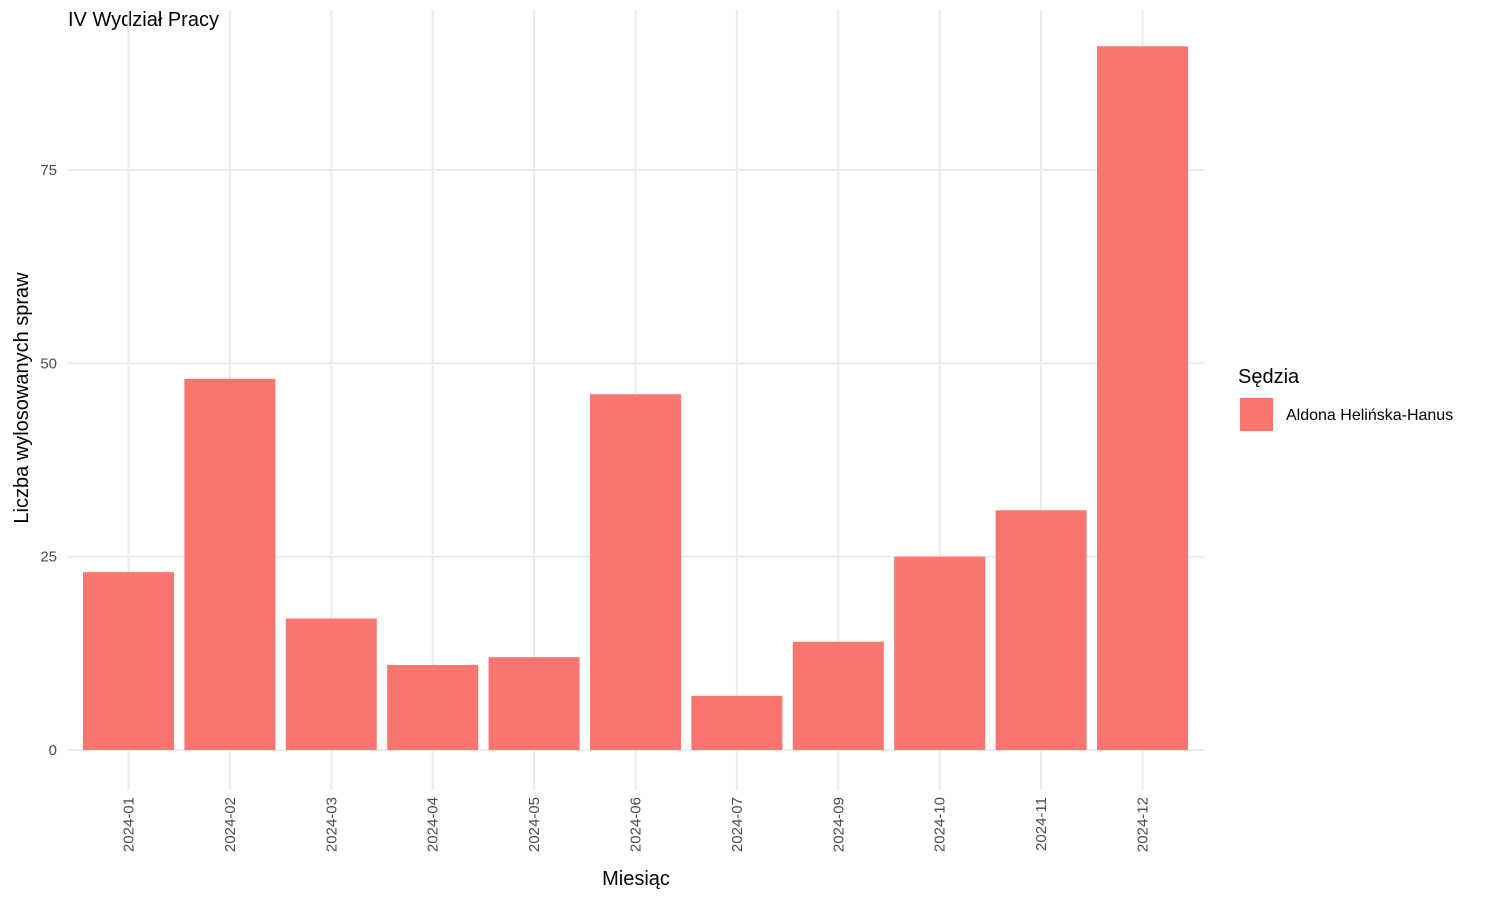  Describe the element at coordinates (143, 20) in the screenshot. I see `chart-title: IV Wydział Pracy` at that location.